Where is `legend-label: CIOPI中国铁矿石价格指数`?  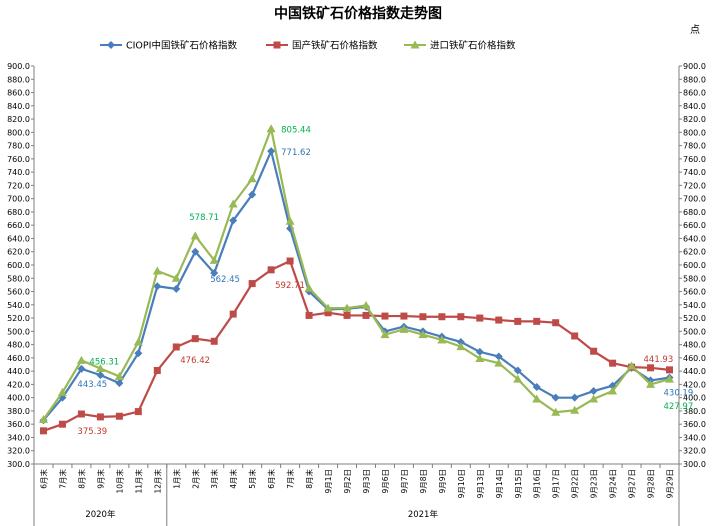
legend-label: CIOPI中国铁矿石价格指数 is located at coordinates (181, 46).